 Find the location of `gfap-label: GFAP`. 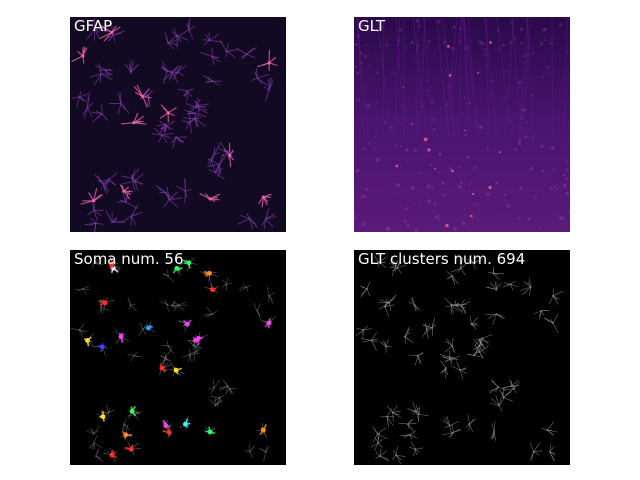

gfap-label: GFAP is located at coordinates (93, 26).